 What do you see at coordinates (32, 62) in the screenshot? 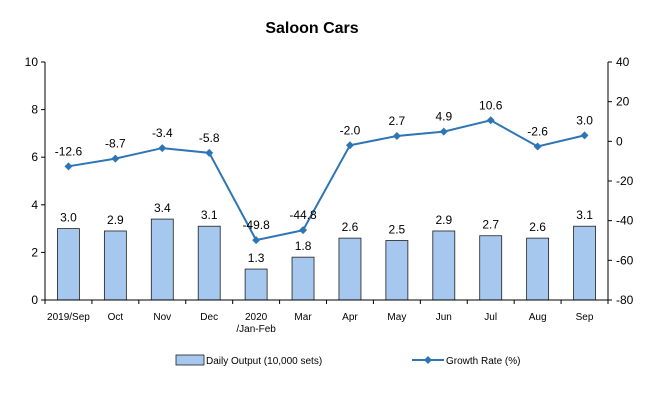
I see `left-axis-tick-label: 10` at bounding box center [32, 62].